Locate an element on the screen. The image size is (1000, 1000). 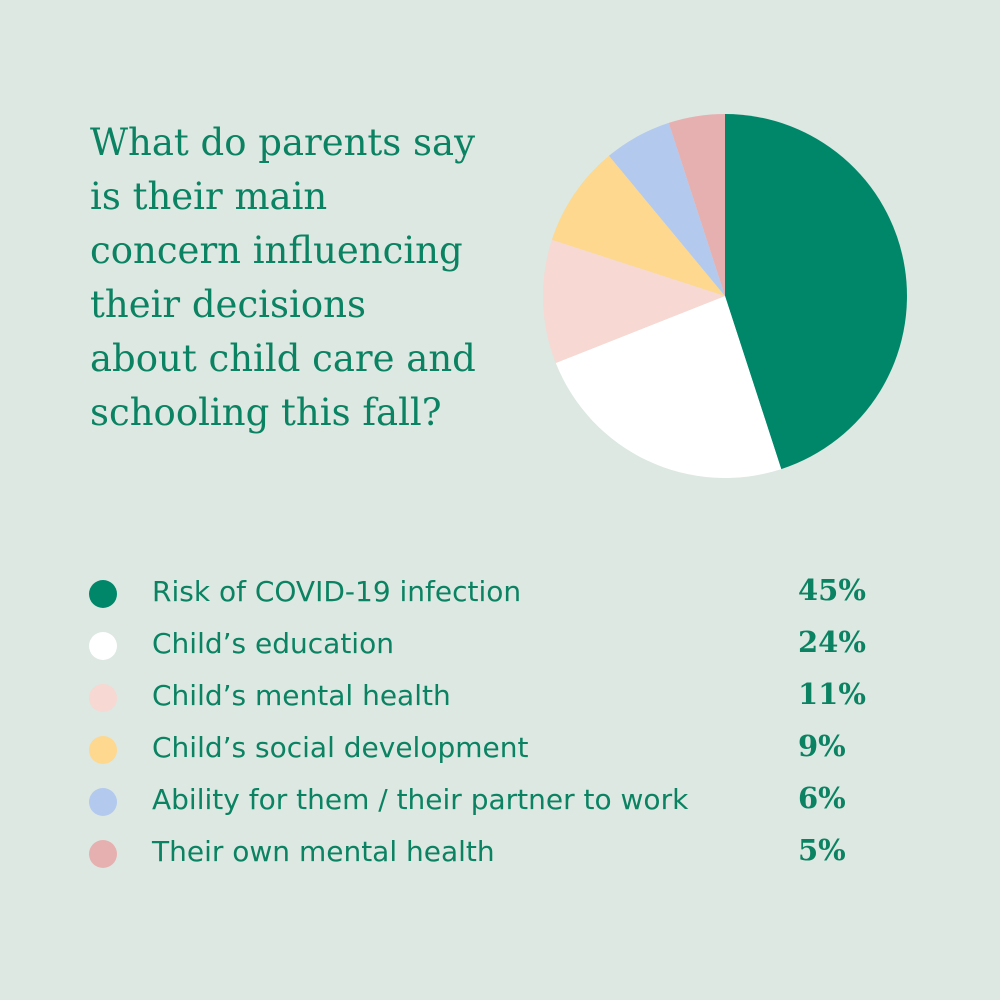
pie-slice-covid-risk is located at coordinates (816, 292).